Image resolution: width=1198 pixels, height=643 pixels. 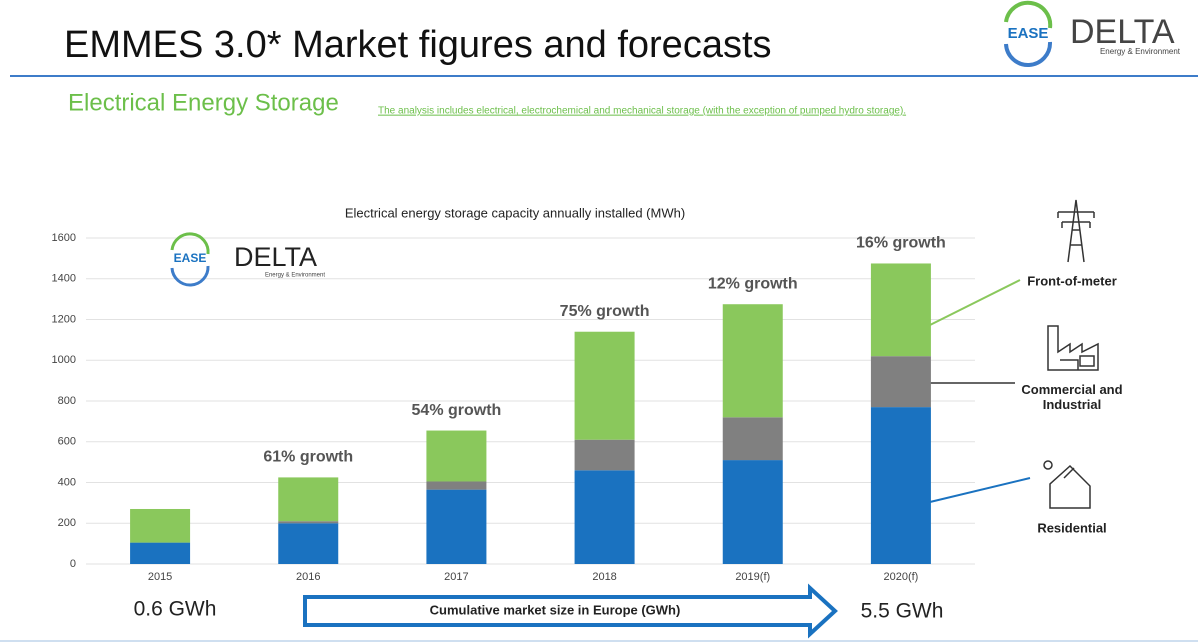 What do you see at coordinates (1067, 484) in the screenshot?
I see `house-icon` at bounding box center [1067, 484].